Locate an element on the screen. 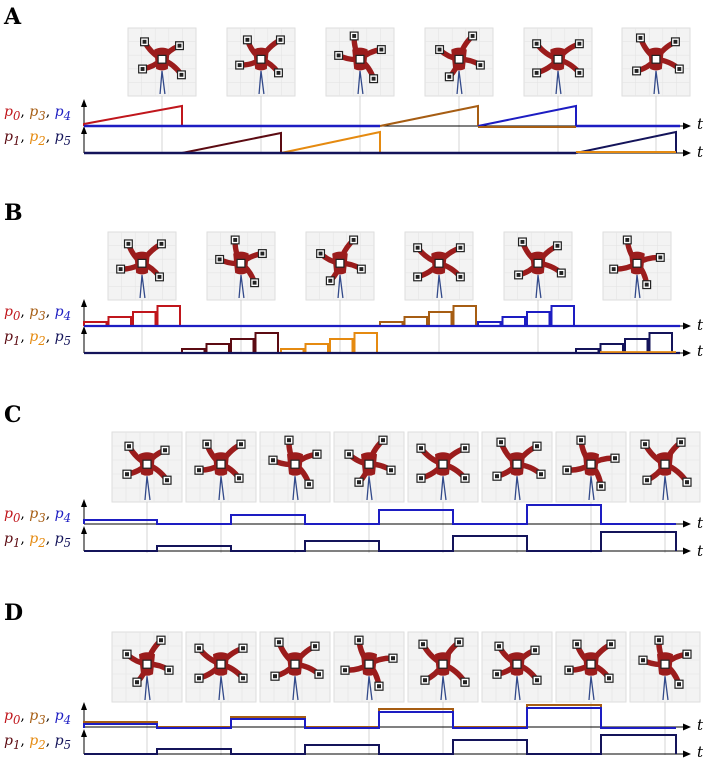 The image size is (703, 761). sig-p1: p1 is located at coordinates (12, 138).